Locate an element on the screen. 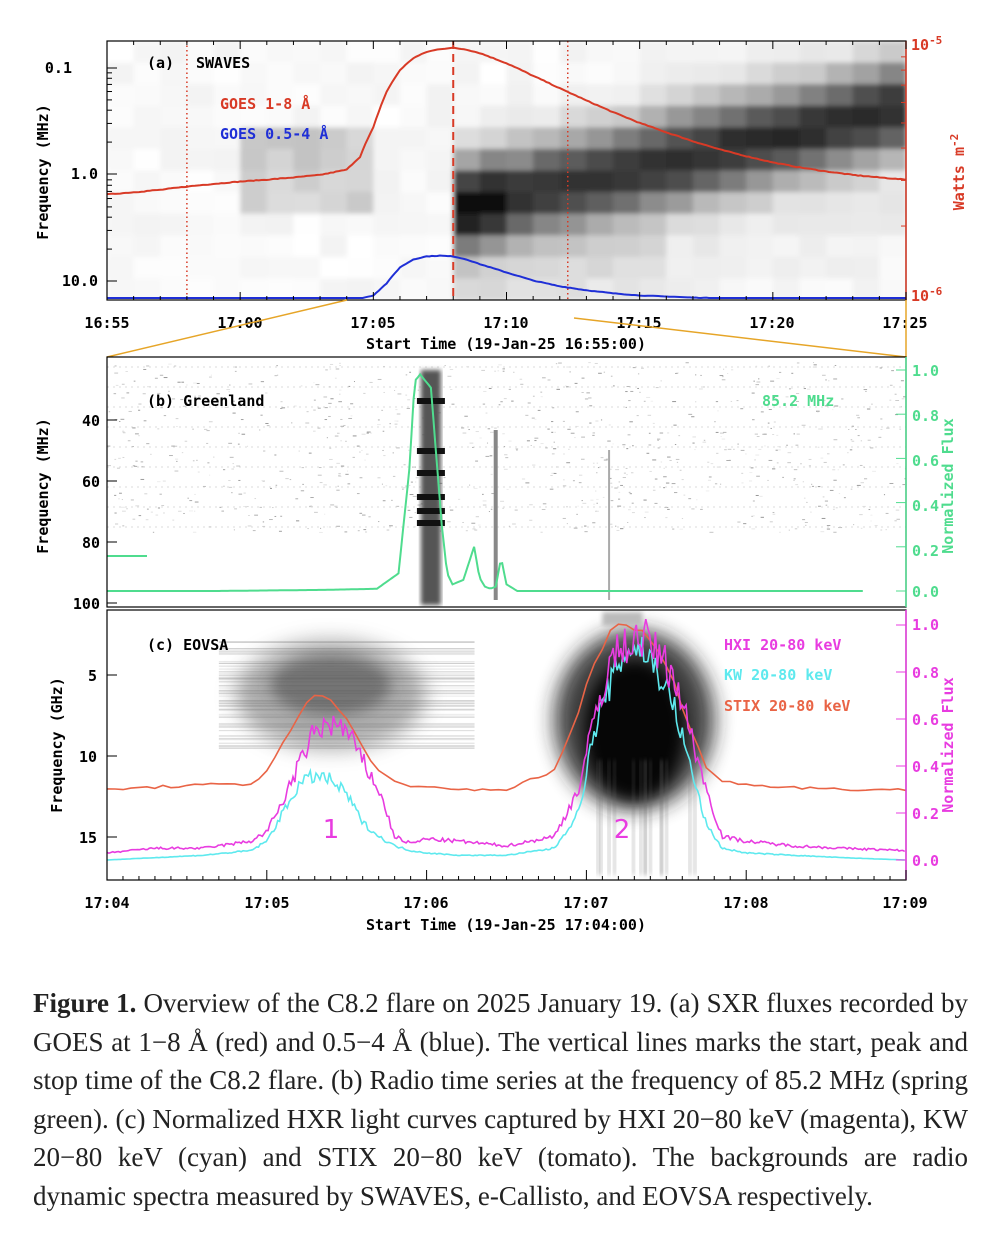  c-xlabel: Start Time (19-Jan-25 17:04:00) is located at coordinates (506, 925).